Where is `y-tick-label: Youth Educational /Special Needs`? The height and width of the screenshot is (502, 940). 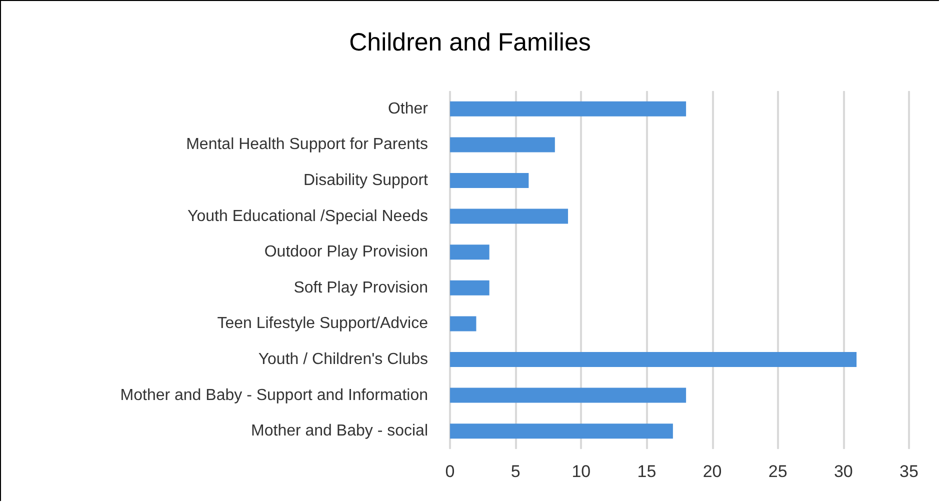
y-tick-label: Youth Educational /Special Needs is located at coordinates (308, 216).